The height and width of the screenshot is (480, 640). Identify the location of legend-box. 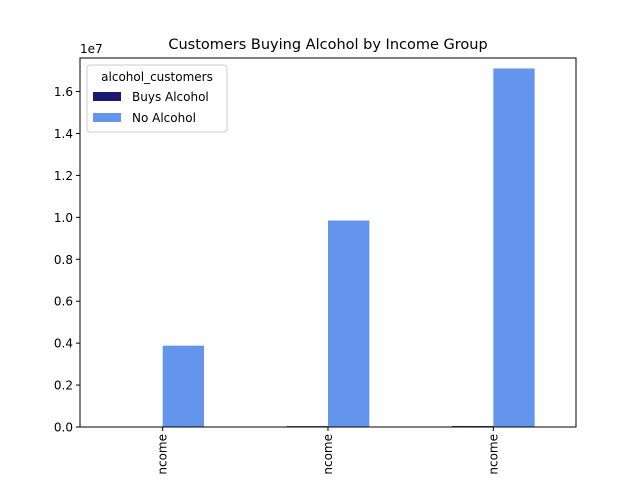
(157, 98).